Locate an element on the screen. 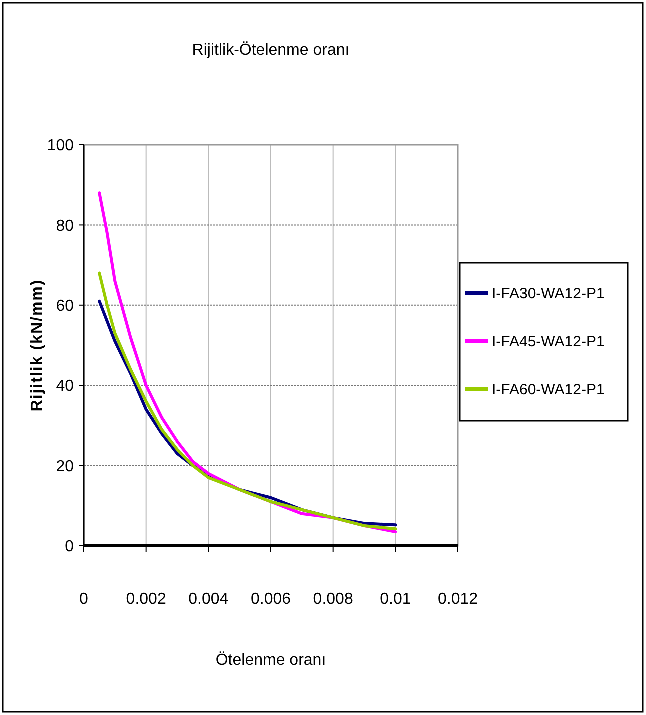  x-axis-title: Ötelenme oranı is located at coordinates (271, 660).